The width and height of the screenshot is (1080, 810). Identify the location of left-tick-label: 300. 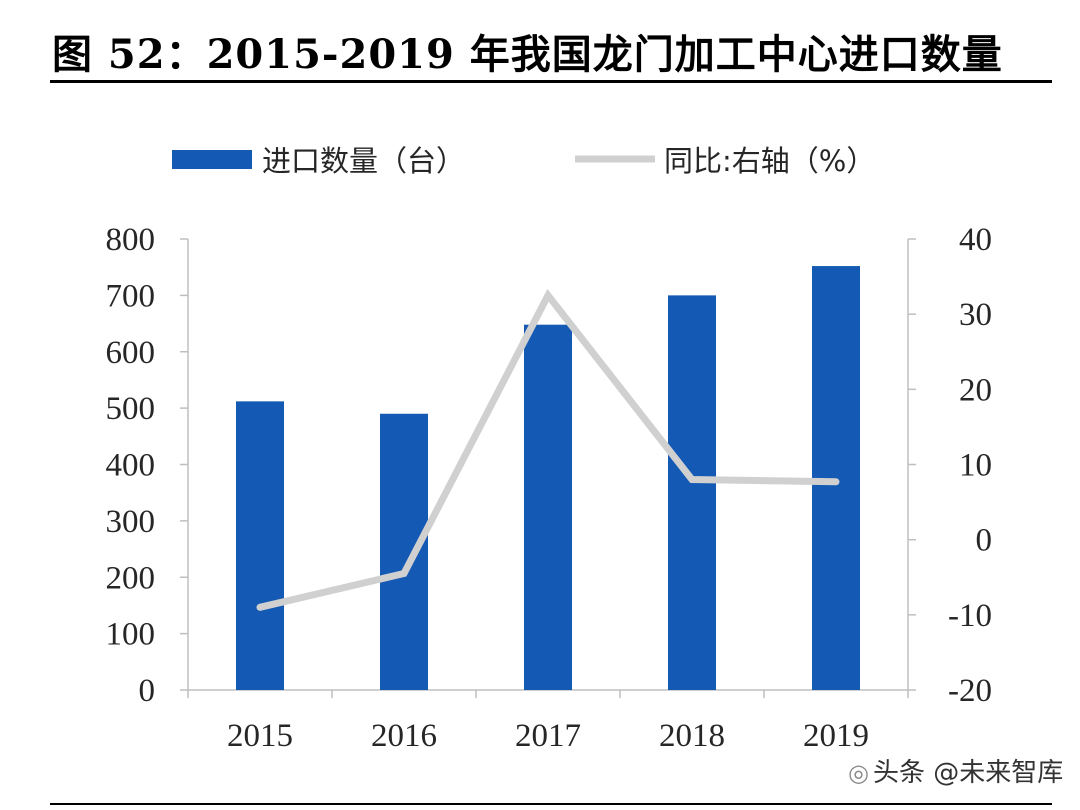
(131, 522).